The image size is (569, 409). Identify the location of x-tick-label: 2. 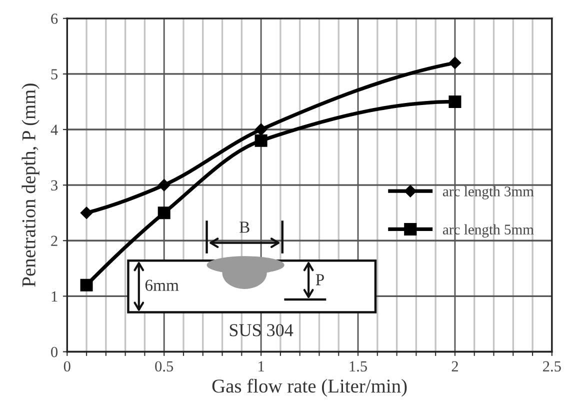
(455, 366).